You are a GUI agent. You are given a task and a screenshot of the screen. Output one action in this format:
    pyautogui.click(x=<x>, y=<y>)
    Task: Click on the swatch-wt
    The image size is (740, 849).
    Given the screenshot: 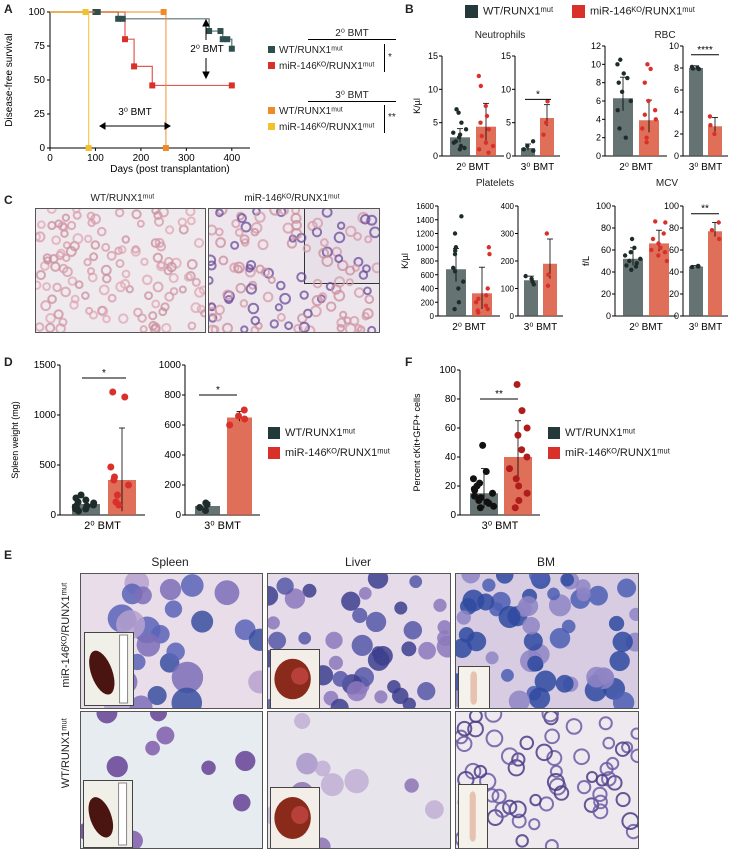 What is the action you would take?
    pyautogui.click(x=274, y=433)
    